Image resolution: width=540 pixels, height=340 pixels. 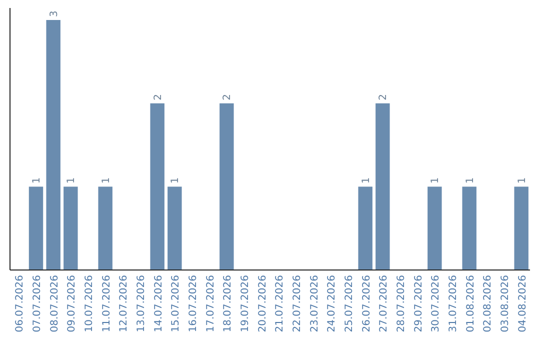 What do you see at coordinates (470, 303) in the screenshot?
I see `x-tick-label: 01.08.2026` at bounding box center [470, 303].